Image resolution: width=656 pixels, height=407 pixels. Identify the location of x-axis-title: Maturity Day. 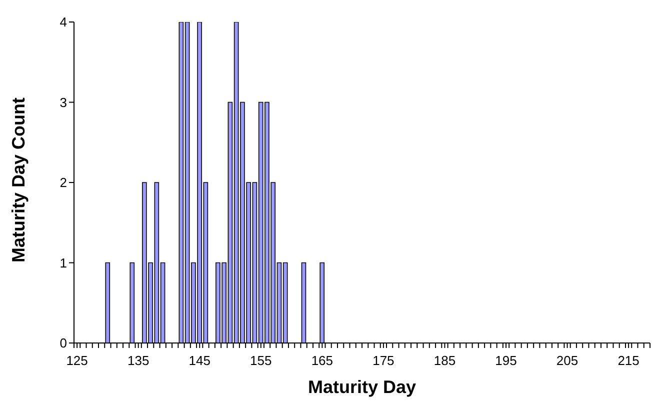
(362, 387).